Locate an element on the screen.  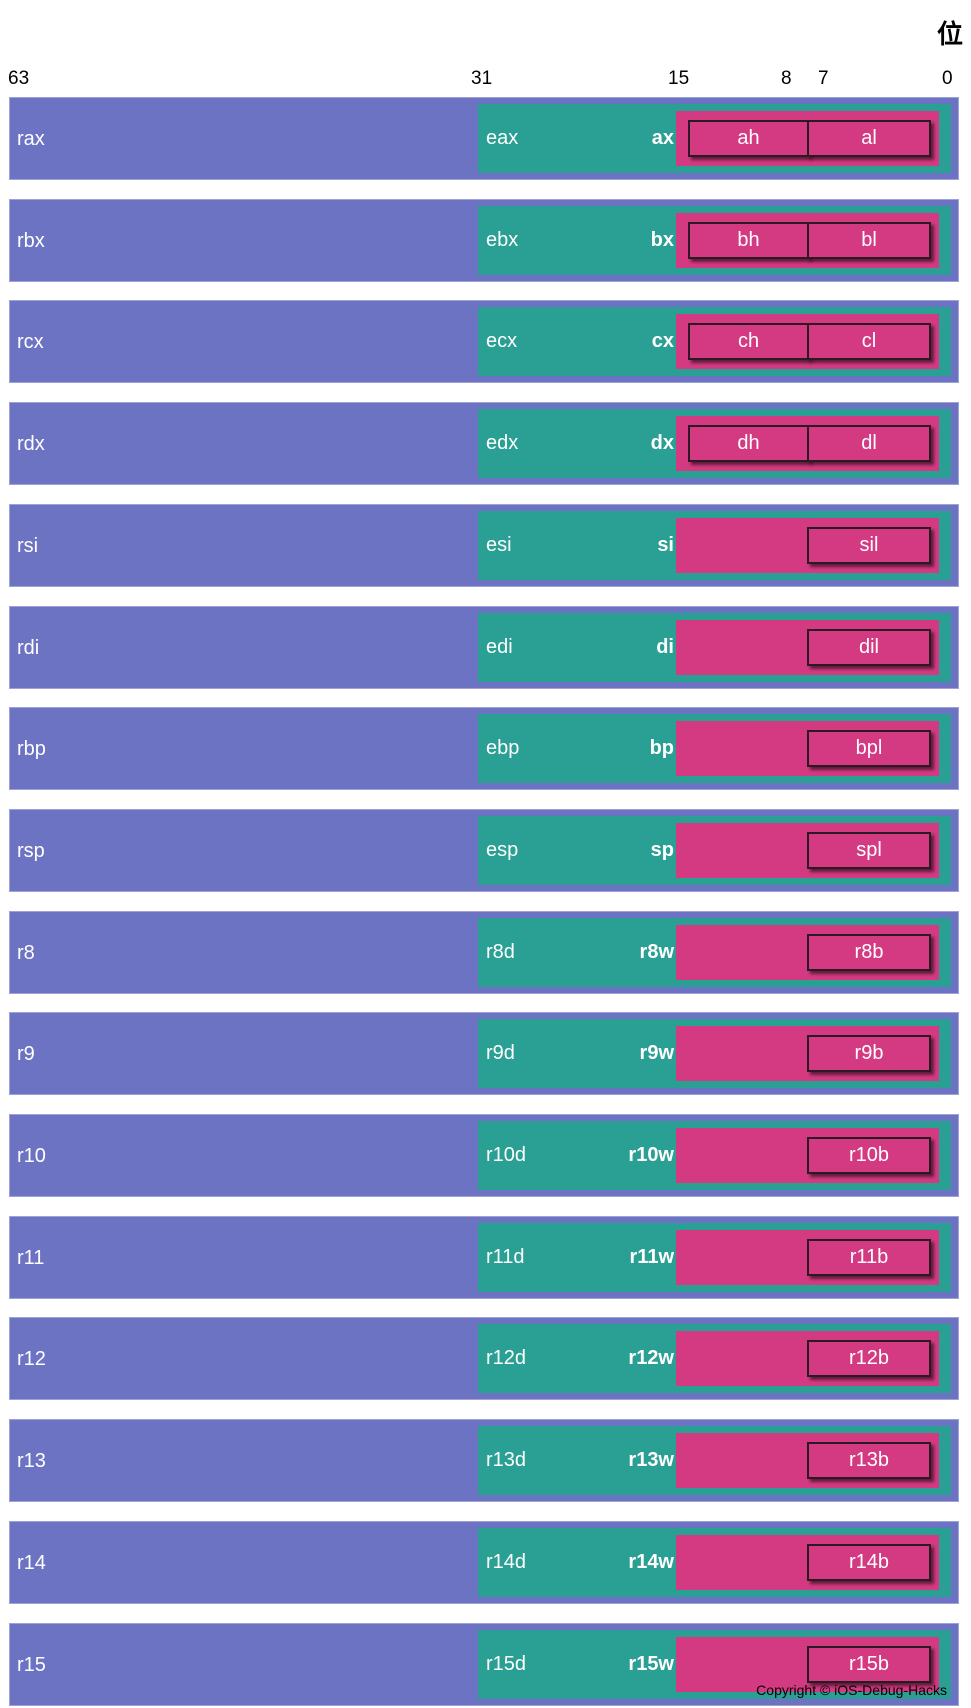
reg8-low-block: r14b is located at coordinates (869, 1562).